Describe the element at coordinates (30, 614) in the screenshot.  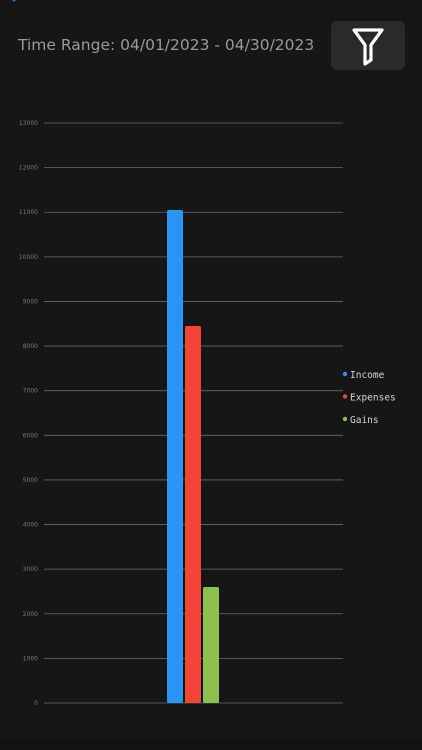
I see `y-tick-label: 2000` at that location.